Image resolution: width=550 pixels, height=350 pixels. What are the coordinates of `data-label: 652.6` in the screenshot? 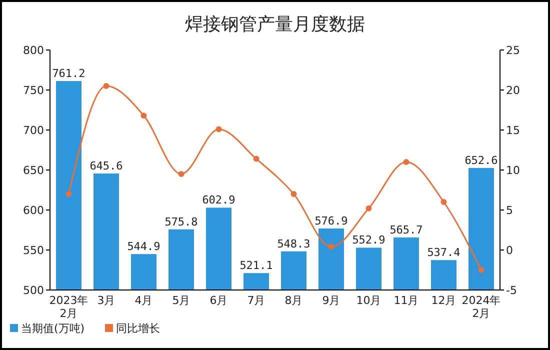 It's located at (481, 160).